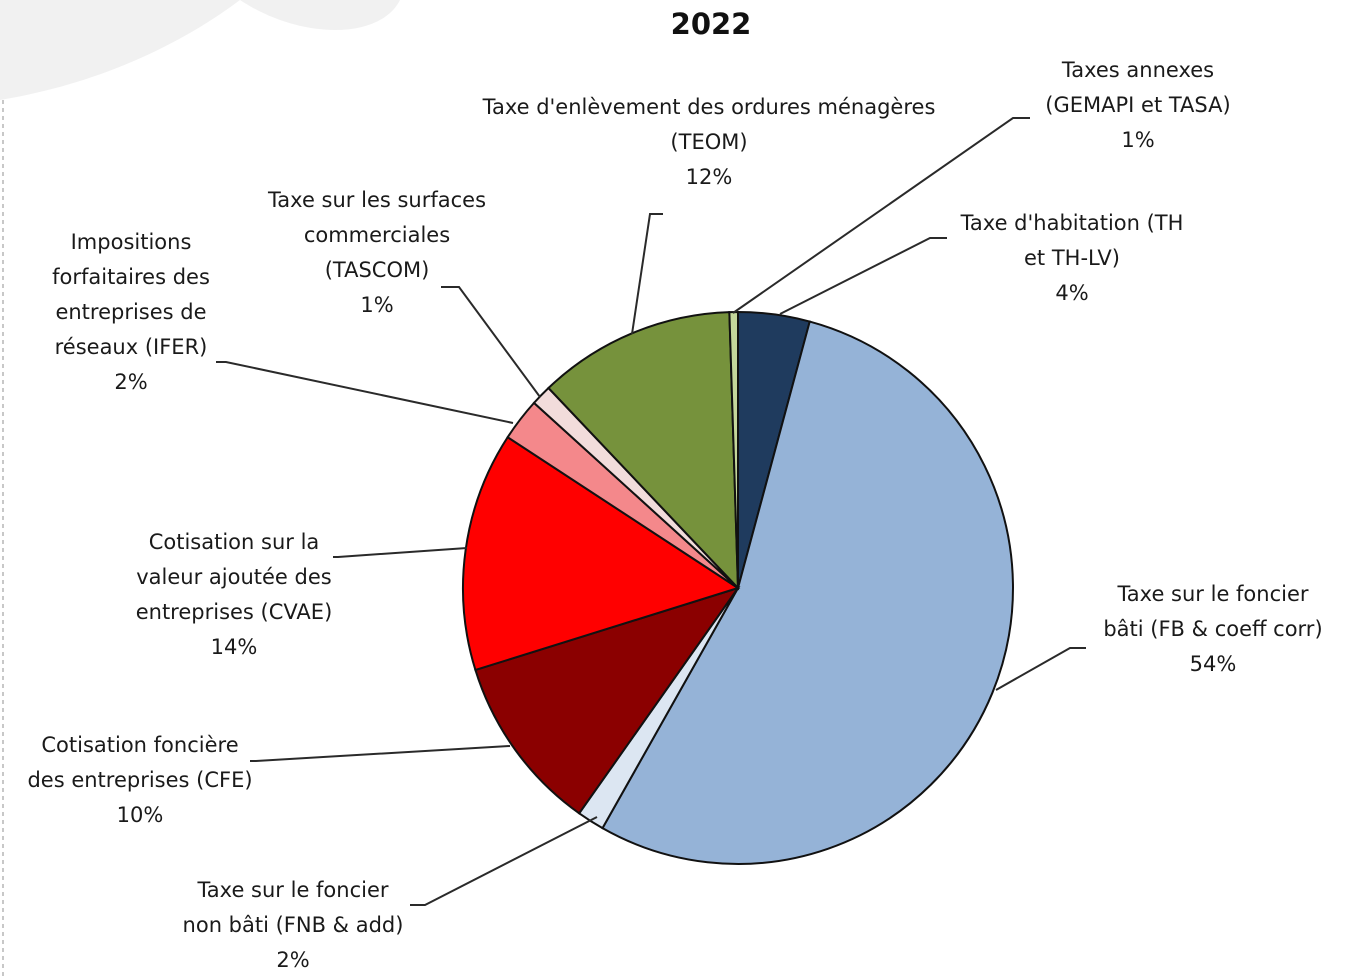 The height and width of the screenshot is (979, 1349). Describe the element at coordinates (131, 347) in the screenshot. I see `slice-label-line: réseaux (IFER)` at that location.